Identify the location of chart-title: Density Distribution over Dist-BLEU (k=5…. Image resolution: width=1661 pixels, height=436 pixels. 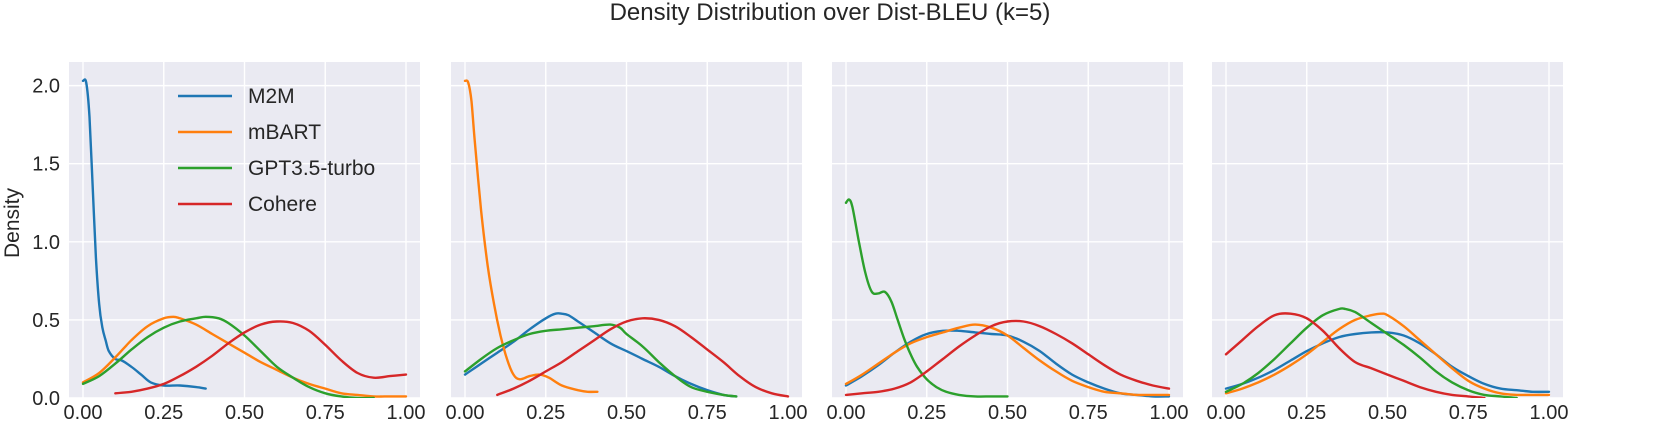
(830, 13).